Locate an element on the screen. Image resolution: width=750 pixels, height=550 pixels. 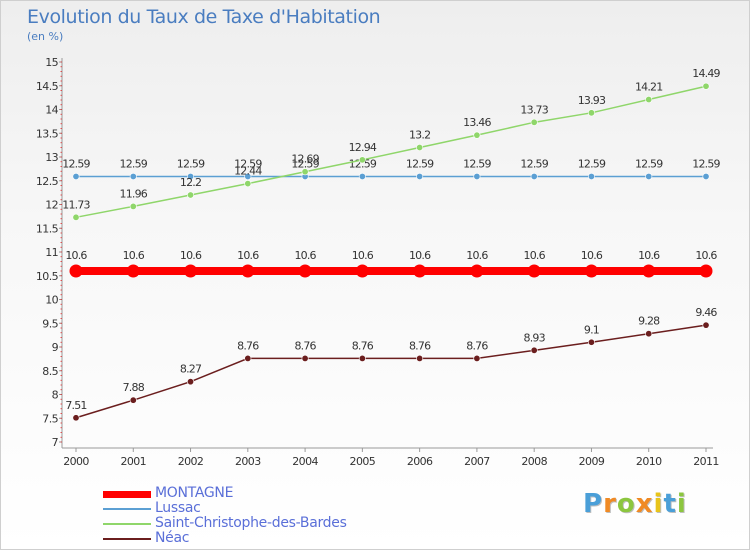
x-tick-label: 2001 is located at coordinates (133, 461).